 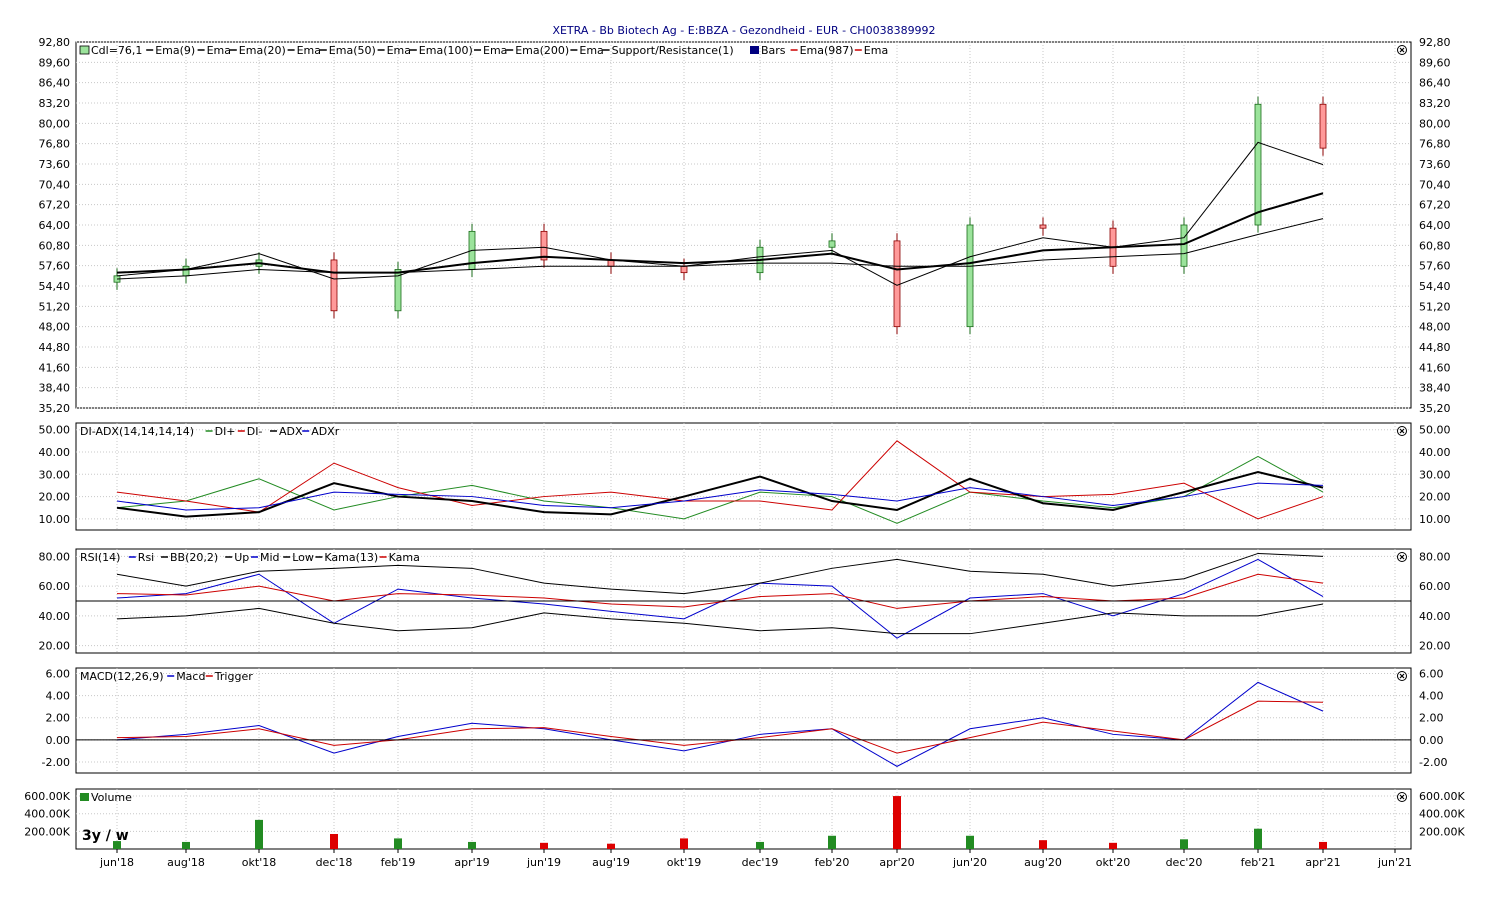 What do you see at coordinates (137, 431) in the screenshot?
I see `legend-item: DI-ADX(14,14,14,14)` at bounding box center [137, 431].